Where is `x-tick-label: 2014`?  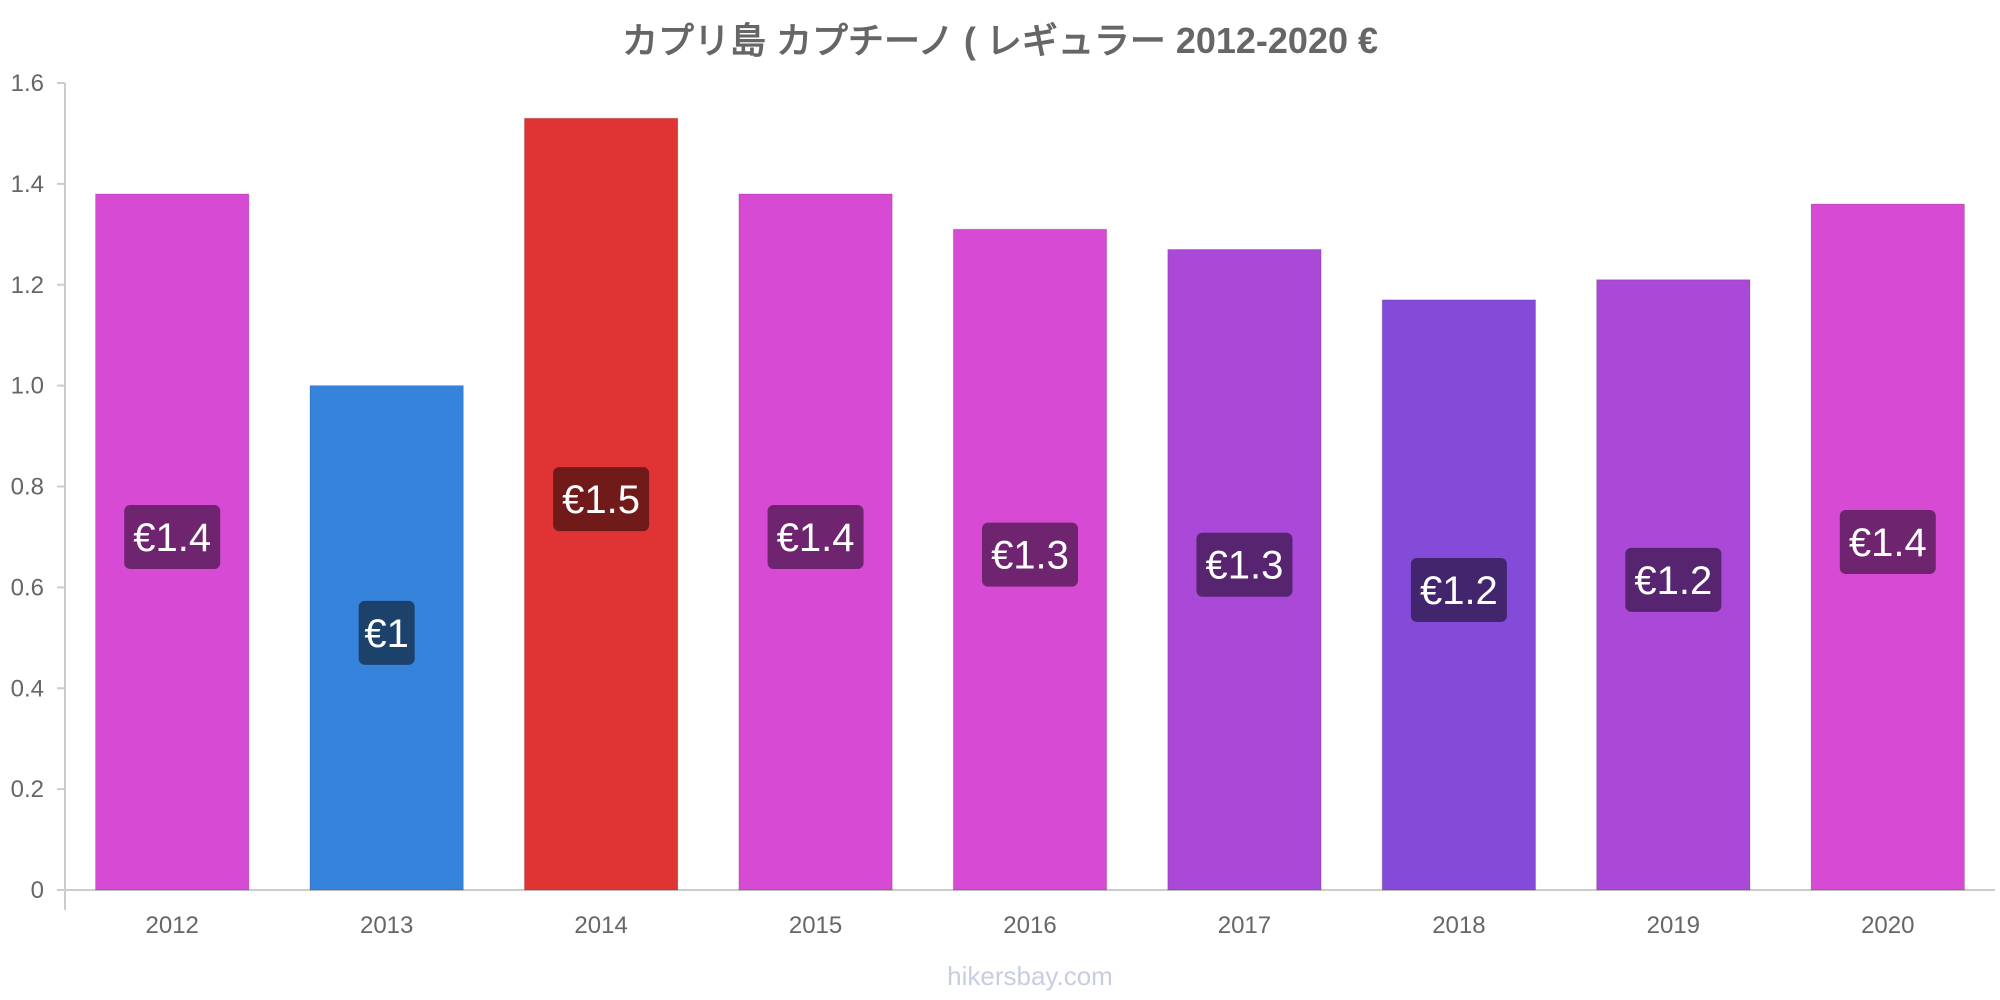 x-tick-label: 2014 is located at coordinates (600, 925).